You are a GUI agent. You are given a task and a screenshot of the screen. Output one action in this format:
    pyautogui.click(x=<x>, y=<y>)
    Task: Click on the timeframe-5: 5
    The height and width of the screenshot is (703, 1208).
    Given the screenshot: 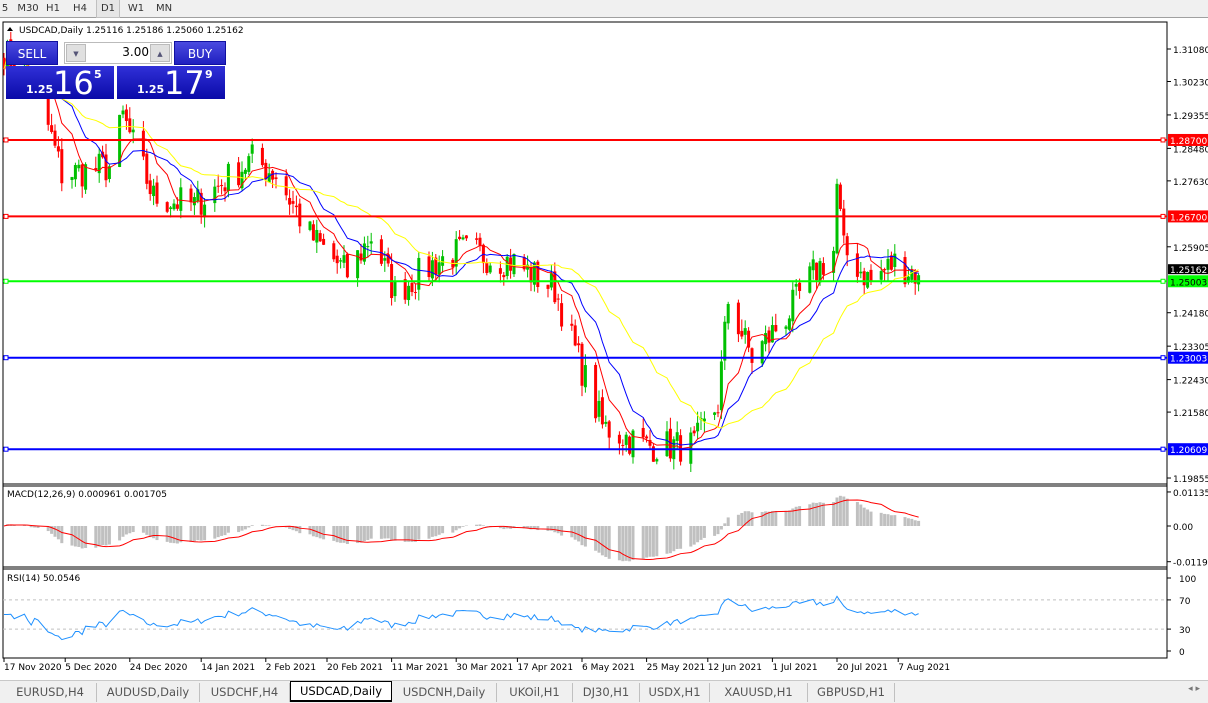 What is the action you would take?
    pyautogui.click(x=5, y=8)
    